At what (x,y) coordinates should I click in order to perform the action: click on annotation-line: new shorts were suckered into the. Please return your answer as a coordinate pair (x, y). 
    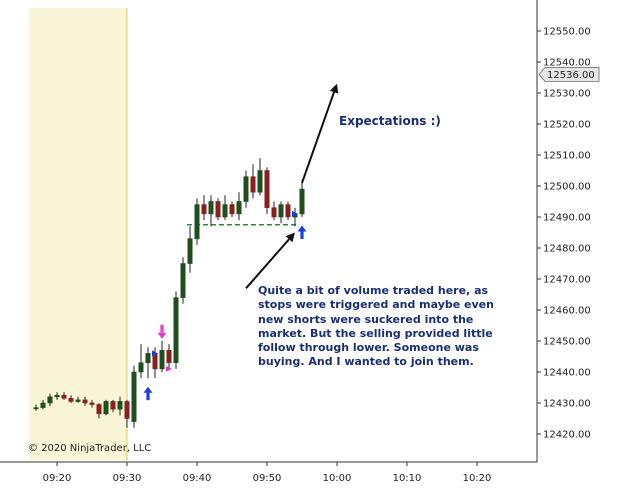
    Looking at the image, I should click on (366, 319).